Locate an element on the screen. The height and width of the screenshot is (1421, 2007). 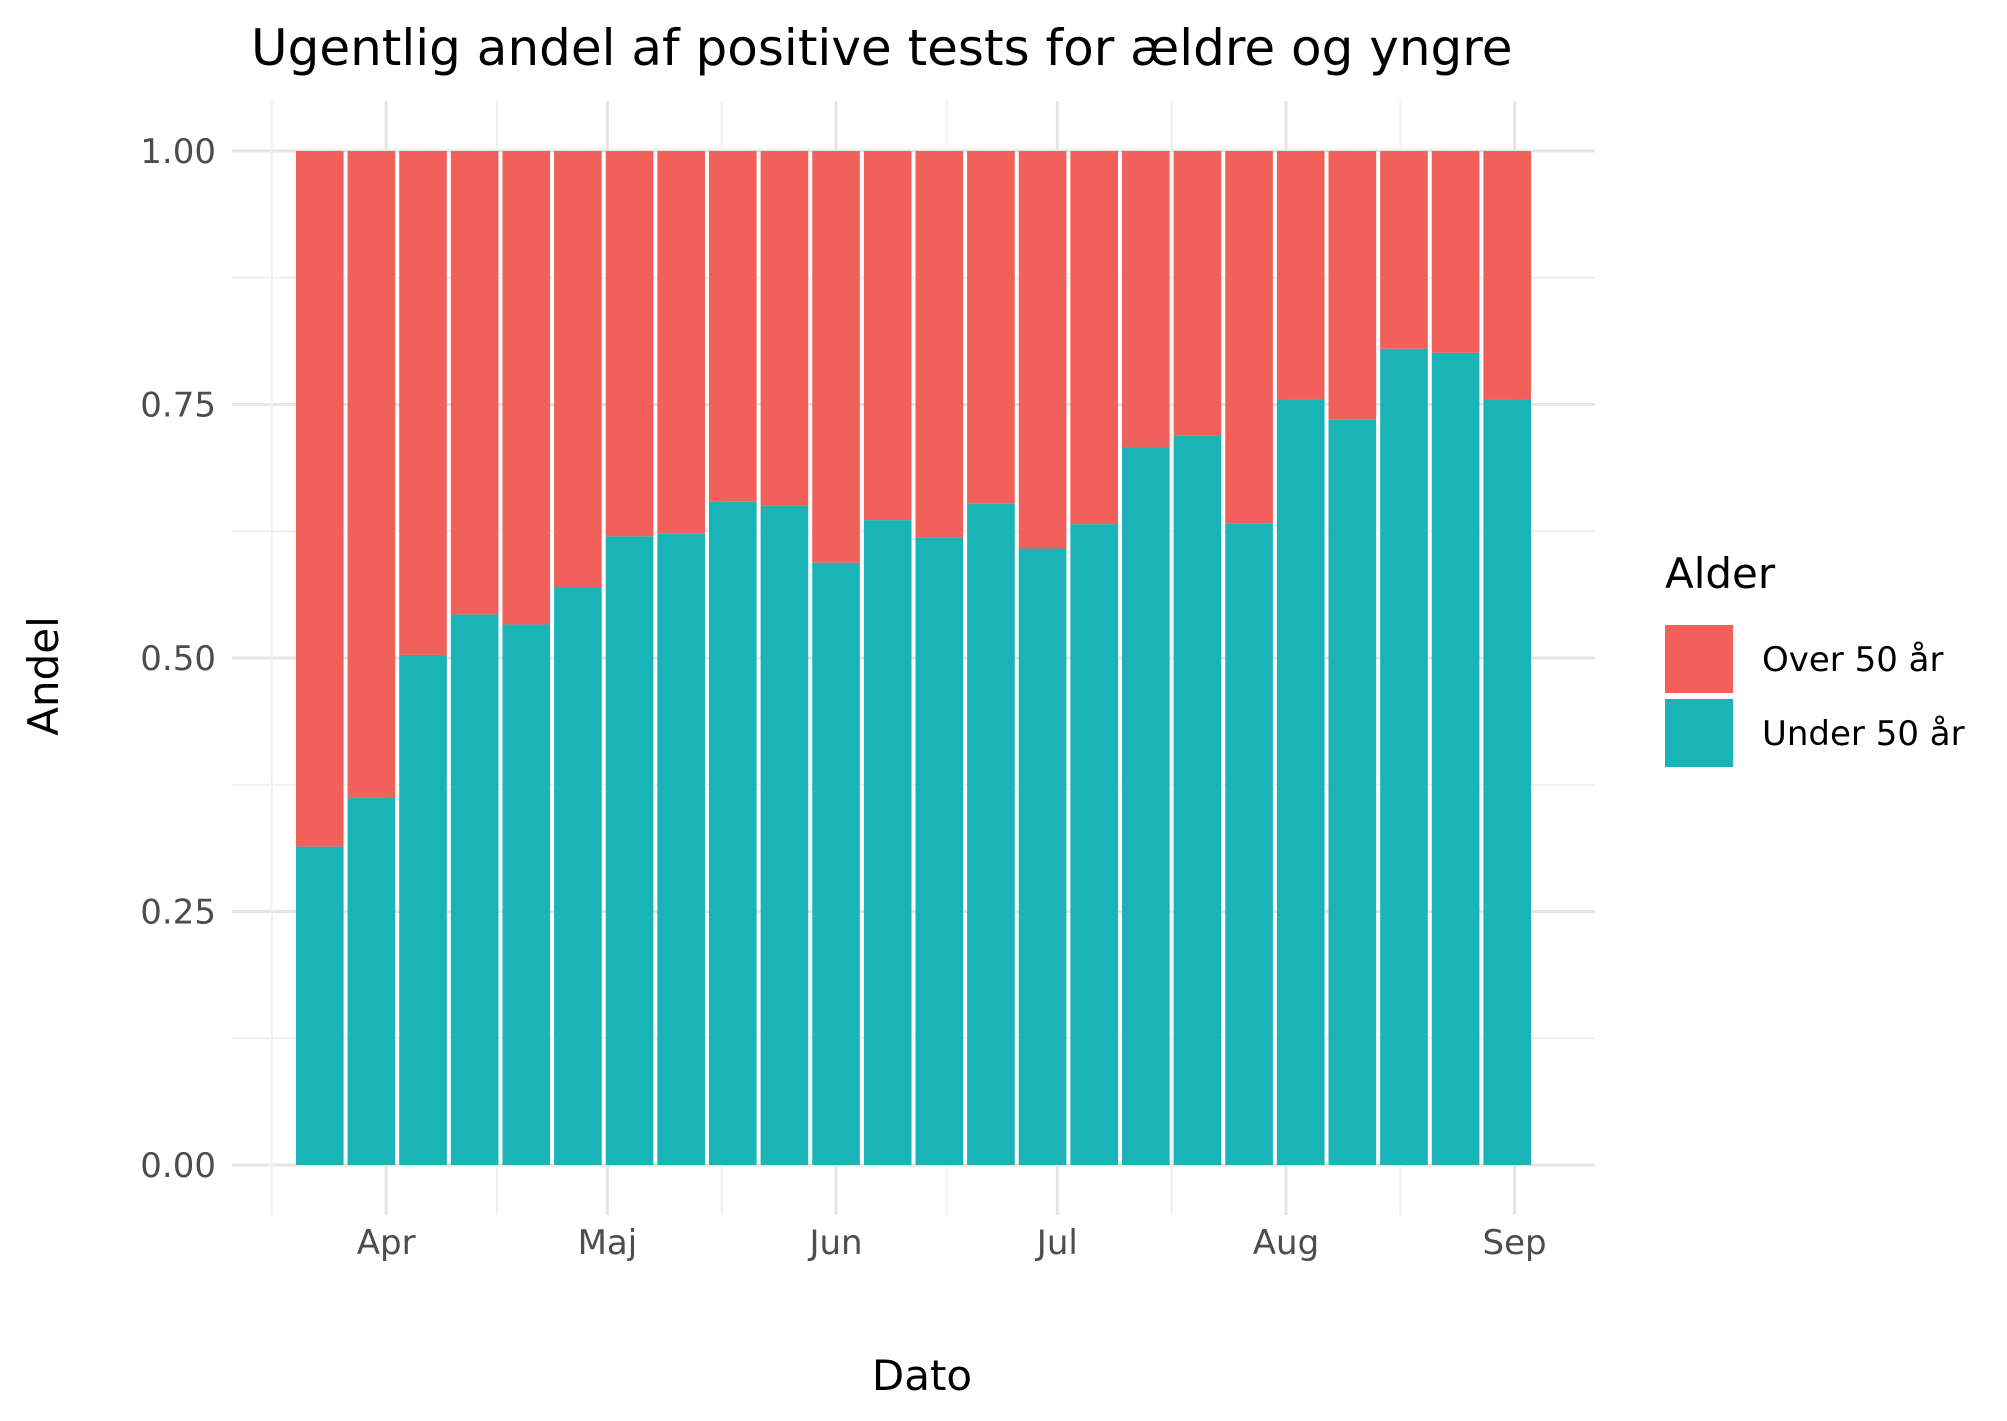
x-tick-label: Jun is located at coordinates (834, 1243).